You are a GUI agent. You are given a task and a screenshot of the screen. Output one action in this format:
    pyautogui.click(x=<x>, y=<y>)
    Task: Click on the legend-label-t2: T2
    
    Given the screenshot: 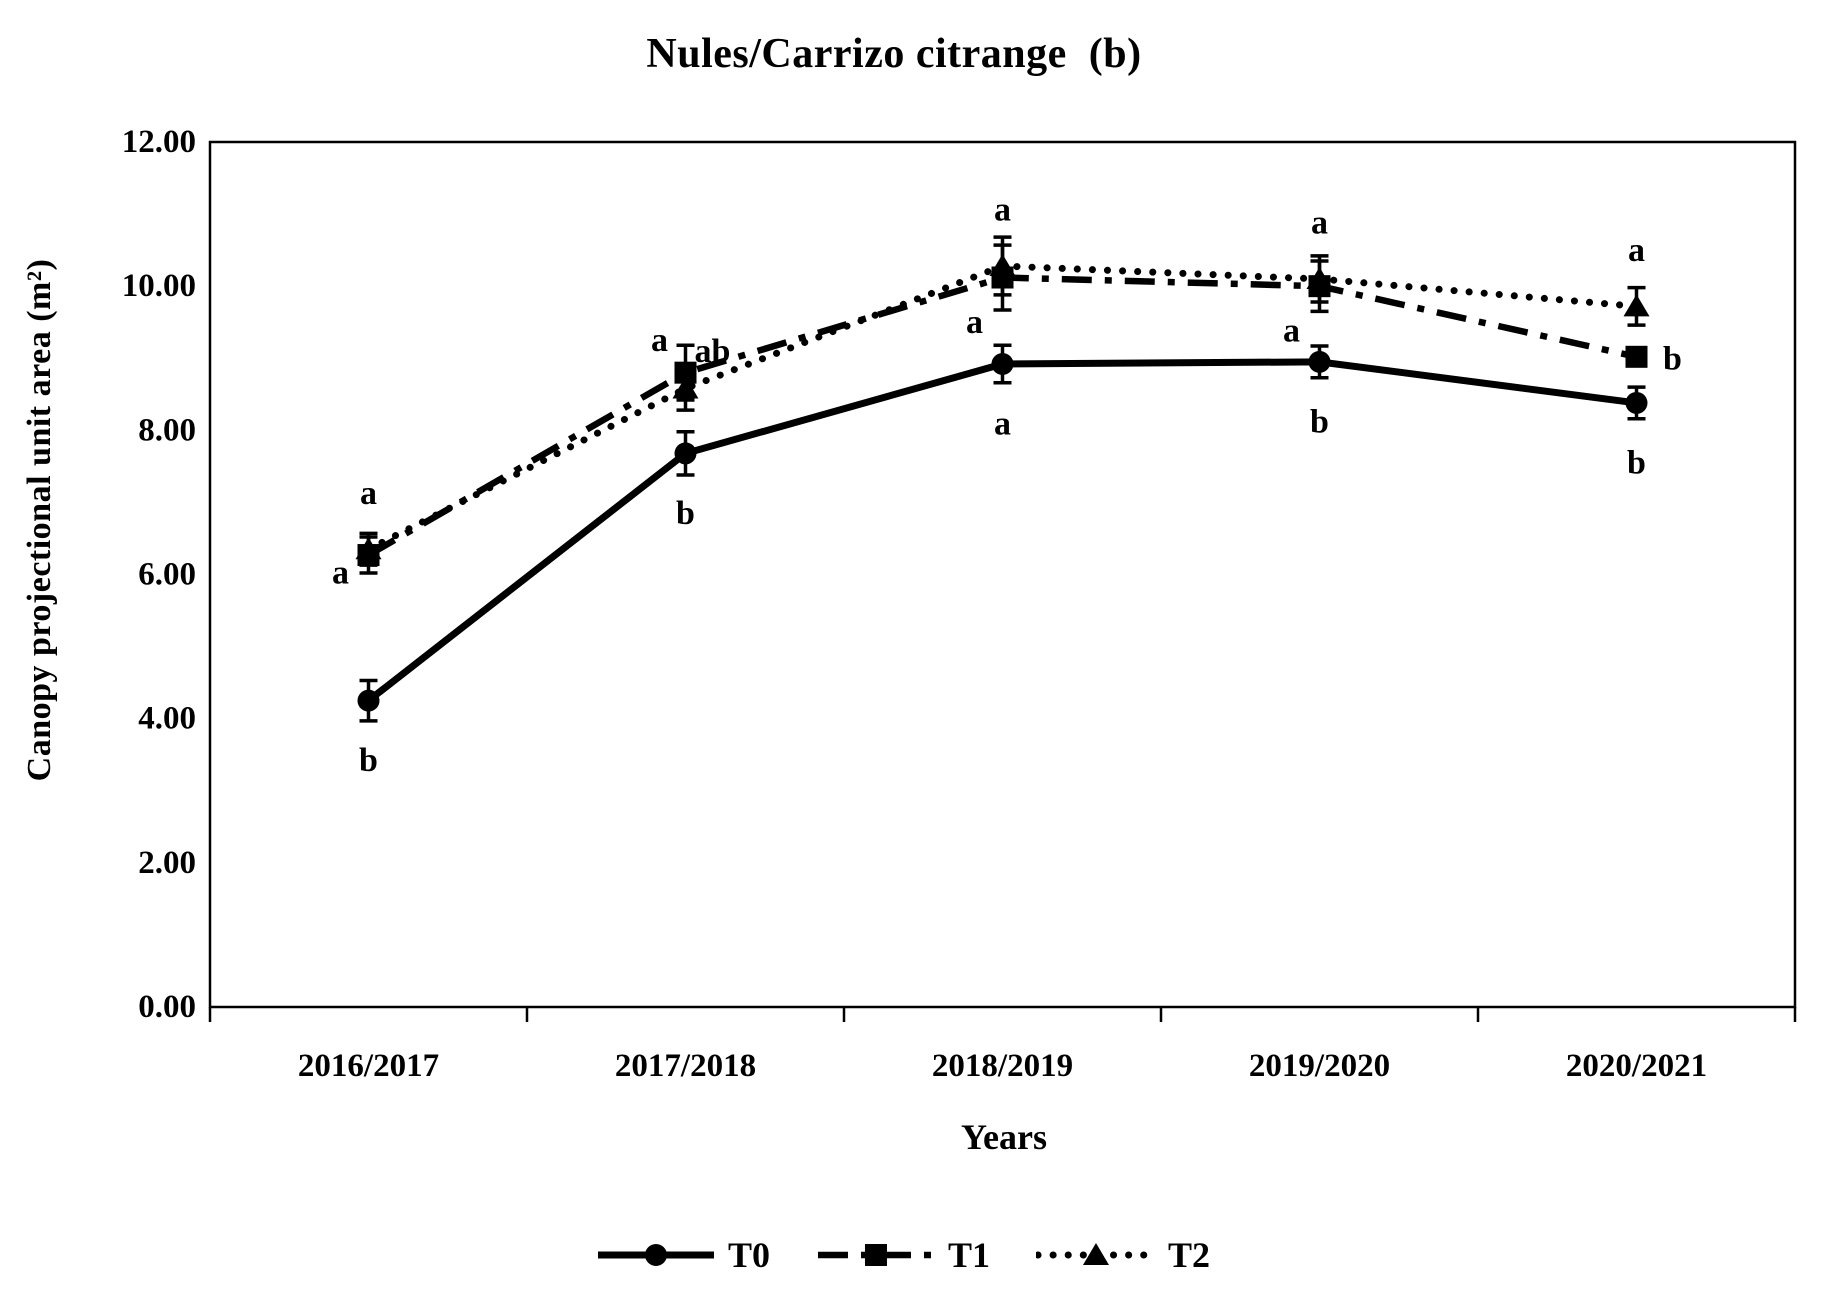 What is the action you would take?
    pyautogui.click(x=1189, y=1255)
    